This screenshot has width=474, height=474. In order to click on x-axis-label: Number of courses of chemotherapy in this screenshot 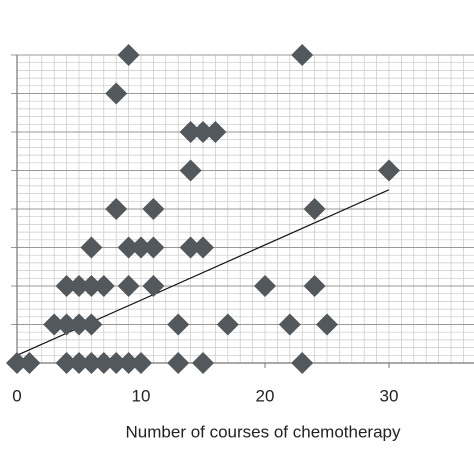, I will do `click(263, 431)`.